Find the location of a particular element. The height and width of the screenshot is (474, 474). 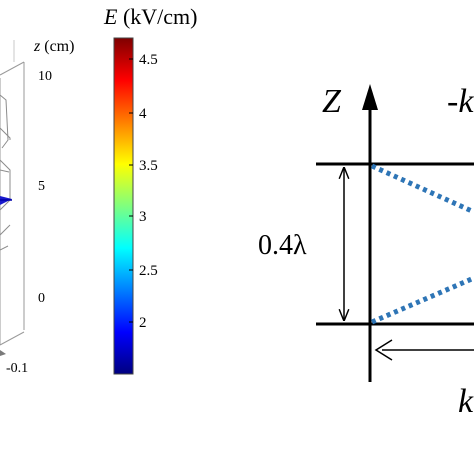

z-axis-label: z (cm) is located at coordinates (53, 46).